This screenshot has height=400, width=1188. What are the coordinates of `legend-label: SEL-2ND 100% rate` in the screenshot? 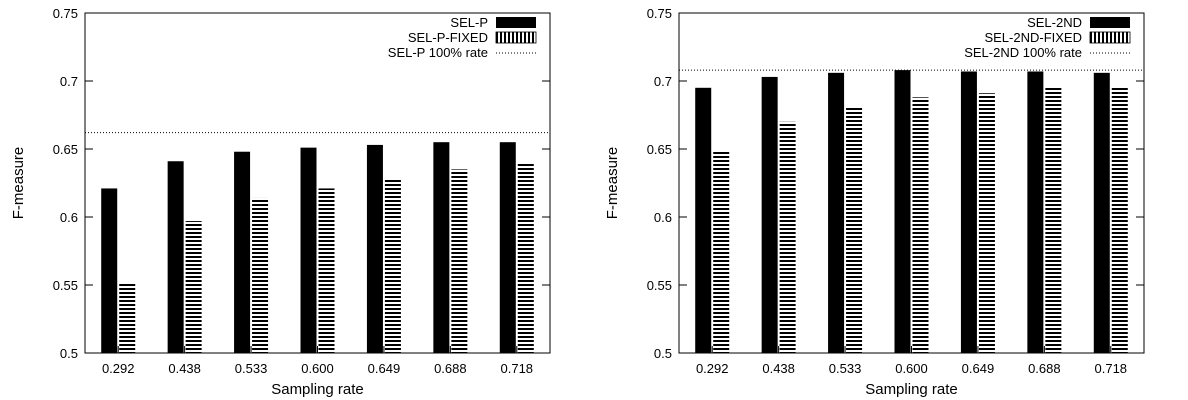 It's located at (1023, 52).